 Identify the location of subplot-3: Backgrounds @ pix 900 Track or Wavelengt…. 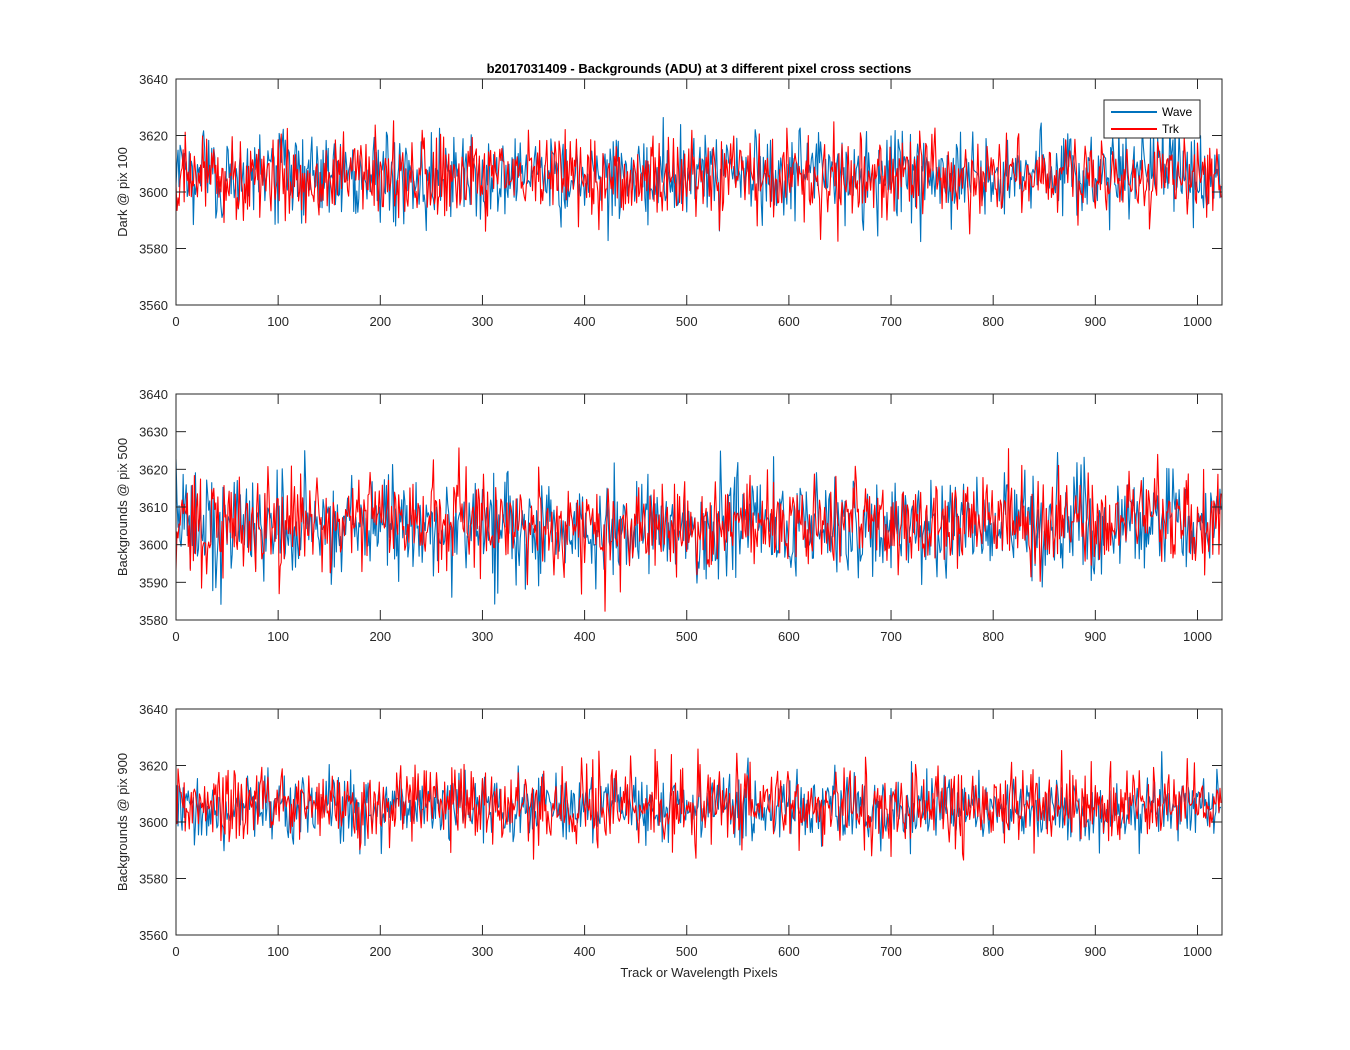
(446, 866).